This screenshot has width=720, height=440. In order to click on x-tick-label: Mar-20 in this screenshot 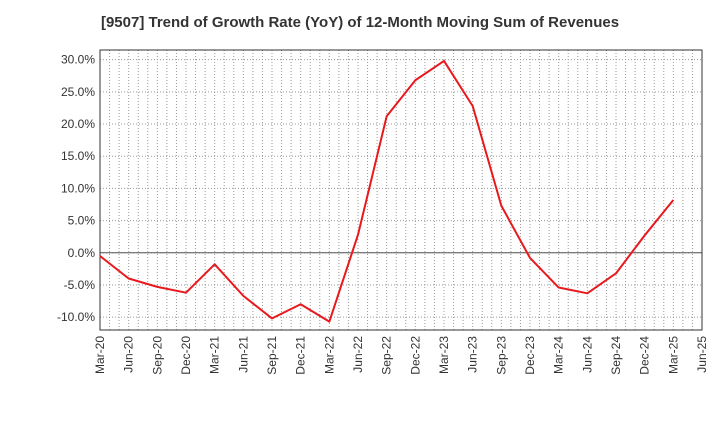, I will do `click(100, 355)`.